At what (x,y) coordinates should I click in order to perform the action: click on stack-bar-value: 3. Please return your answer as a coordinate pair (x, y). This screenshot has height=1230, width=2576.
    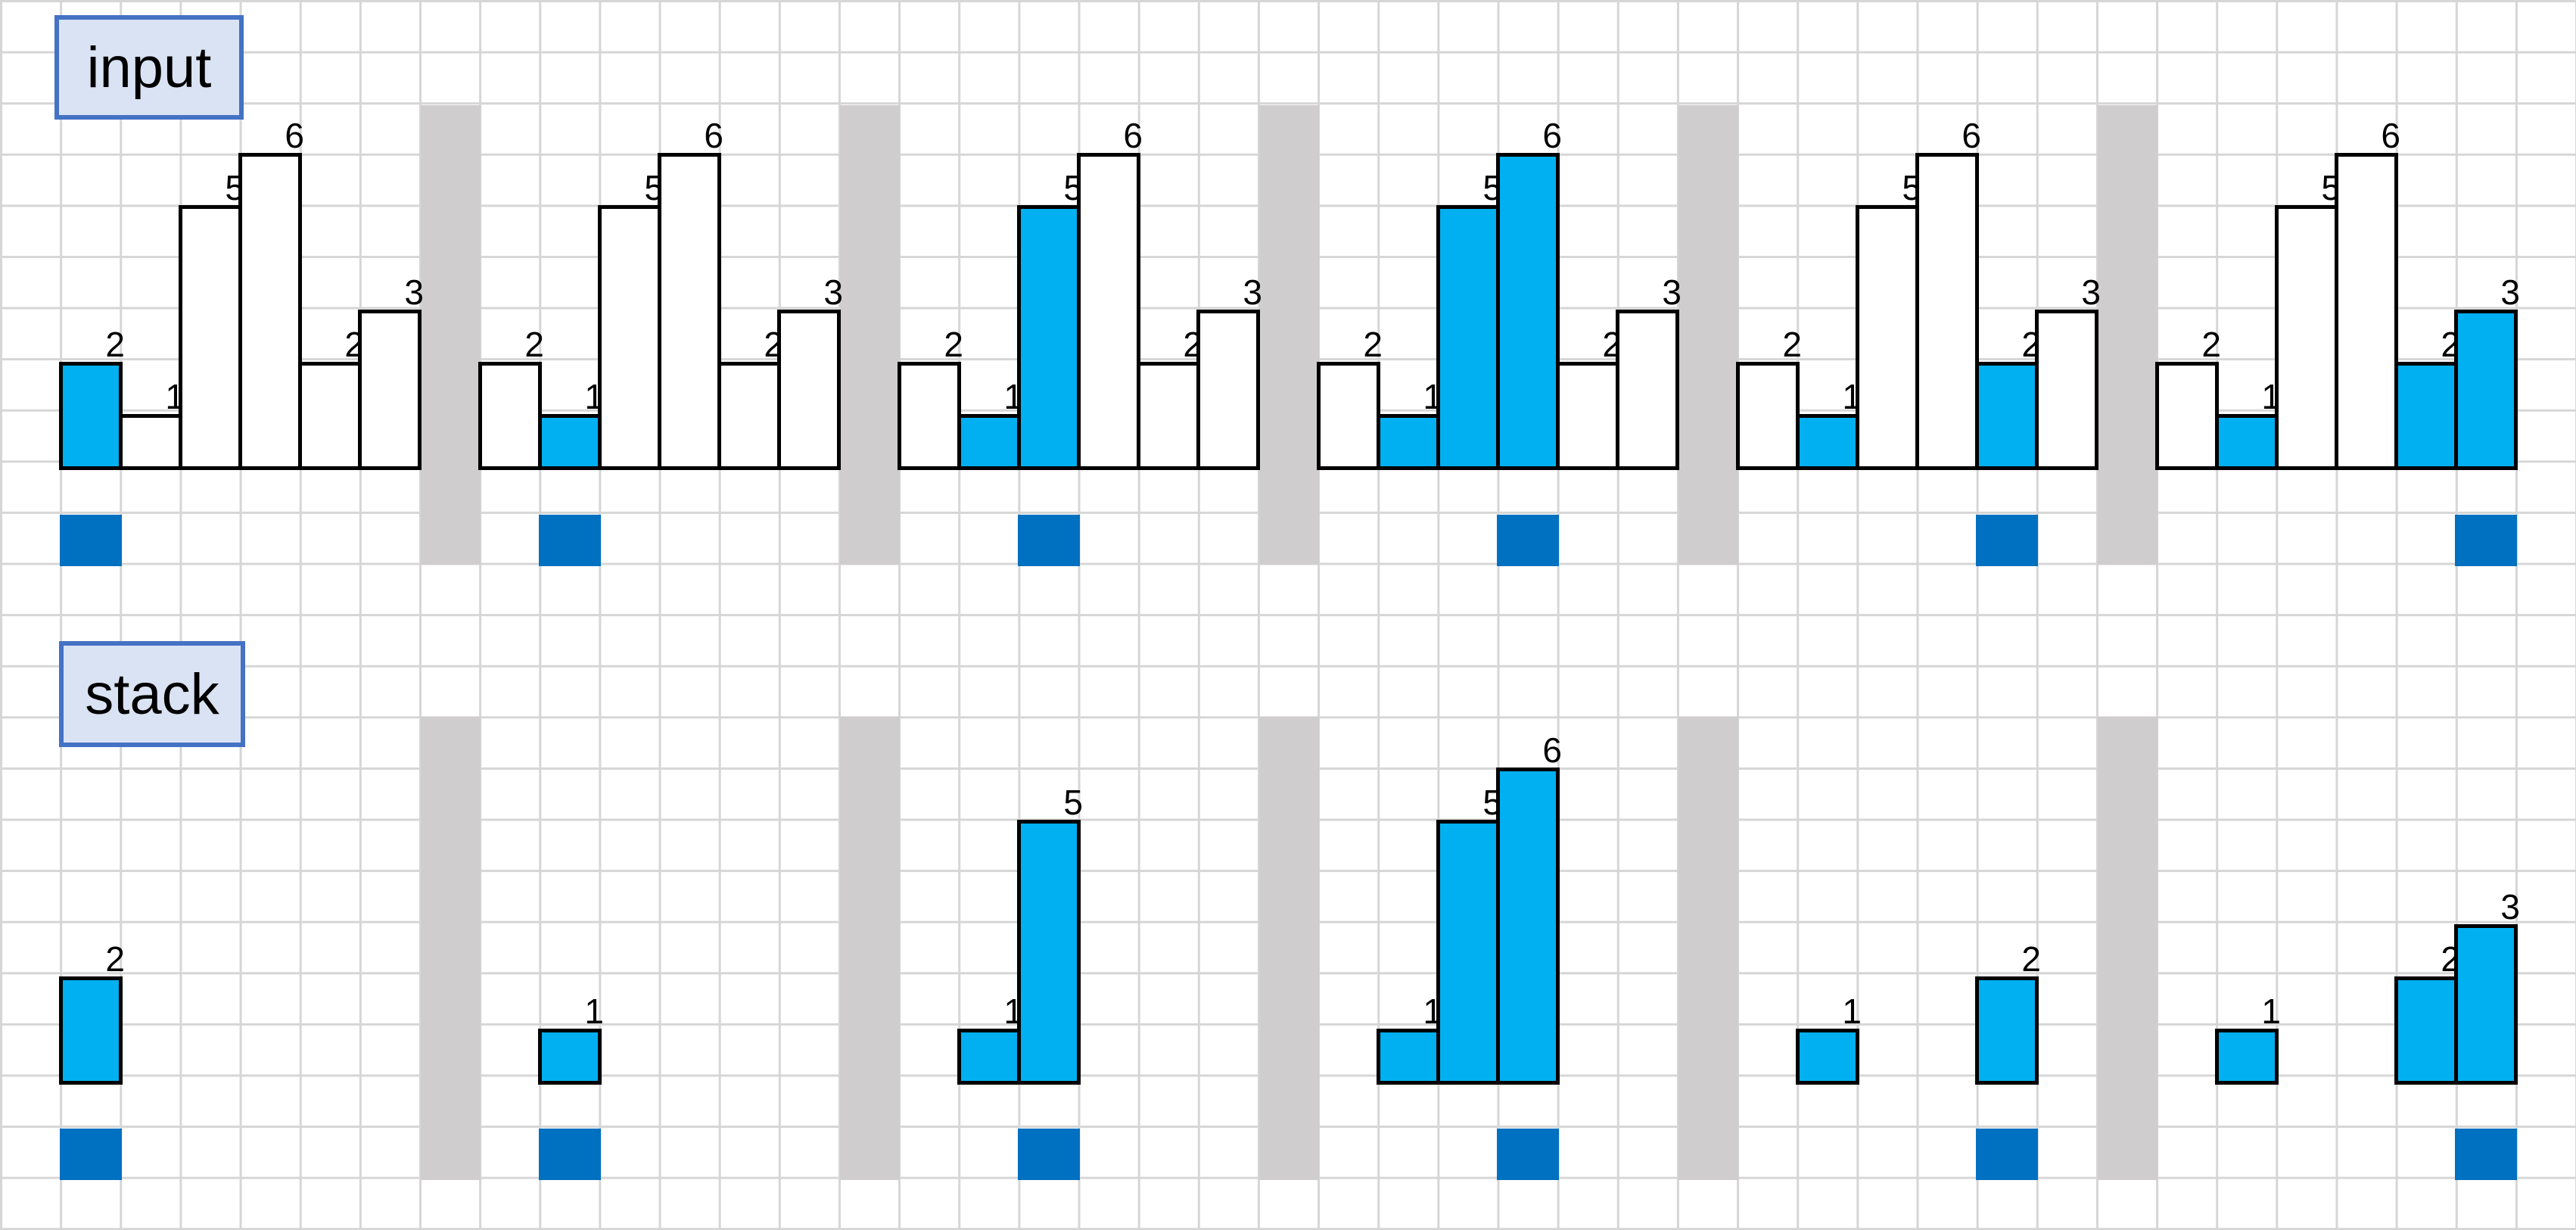
    Looking at the image, I should click on (2510, 906).